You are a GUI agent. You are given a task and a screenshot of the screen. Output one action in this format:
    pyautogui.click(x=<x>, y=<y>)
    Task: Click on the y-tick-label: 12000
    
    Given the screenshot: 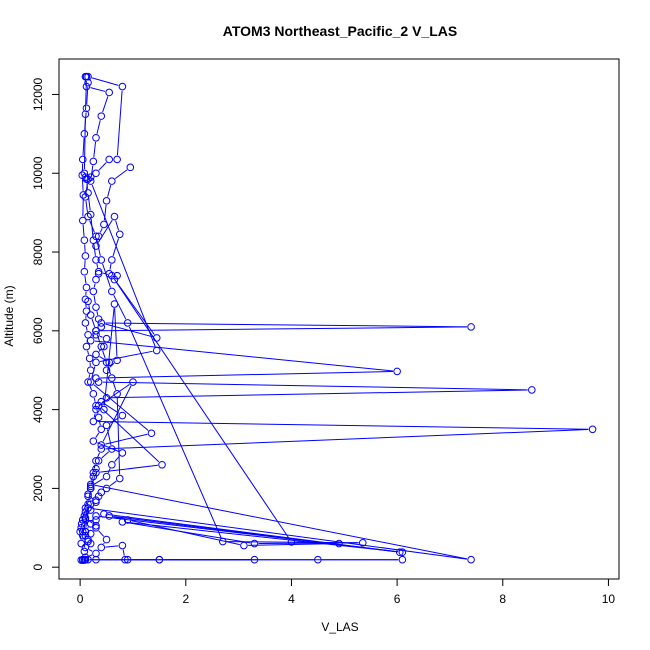 What is the action you would take?
    pyautogui.click(x=38, y=94)
    